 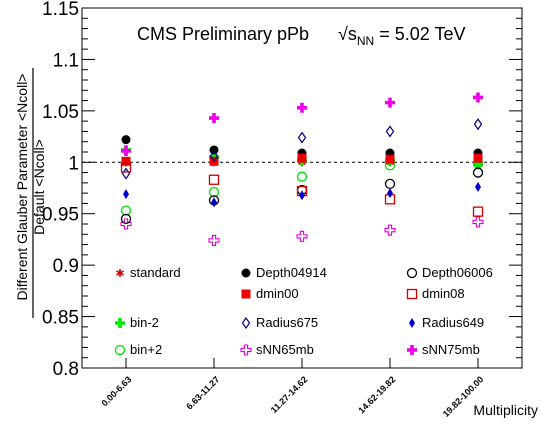 What do you see at coordinates (457, 272) in the screenshot?
I see `legend-label-depth06006: Depth06006` at bounding box center [457, 272].